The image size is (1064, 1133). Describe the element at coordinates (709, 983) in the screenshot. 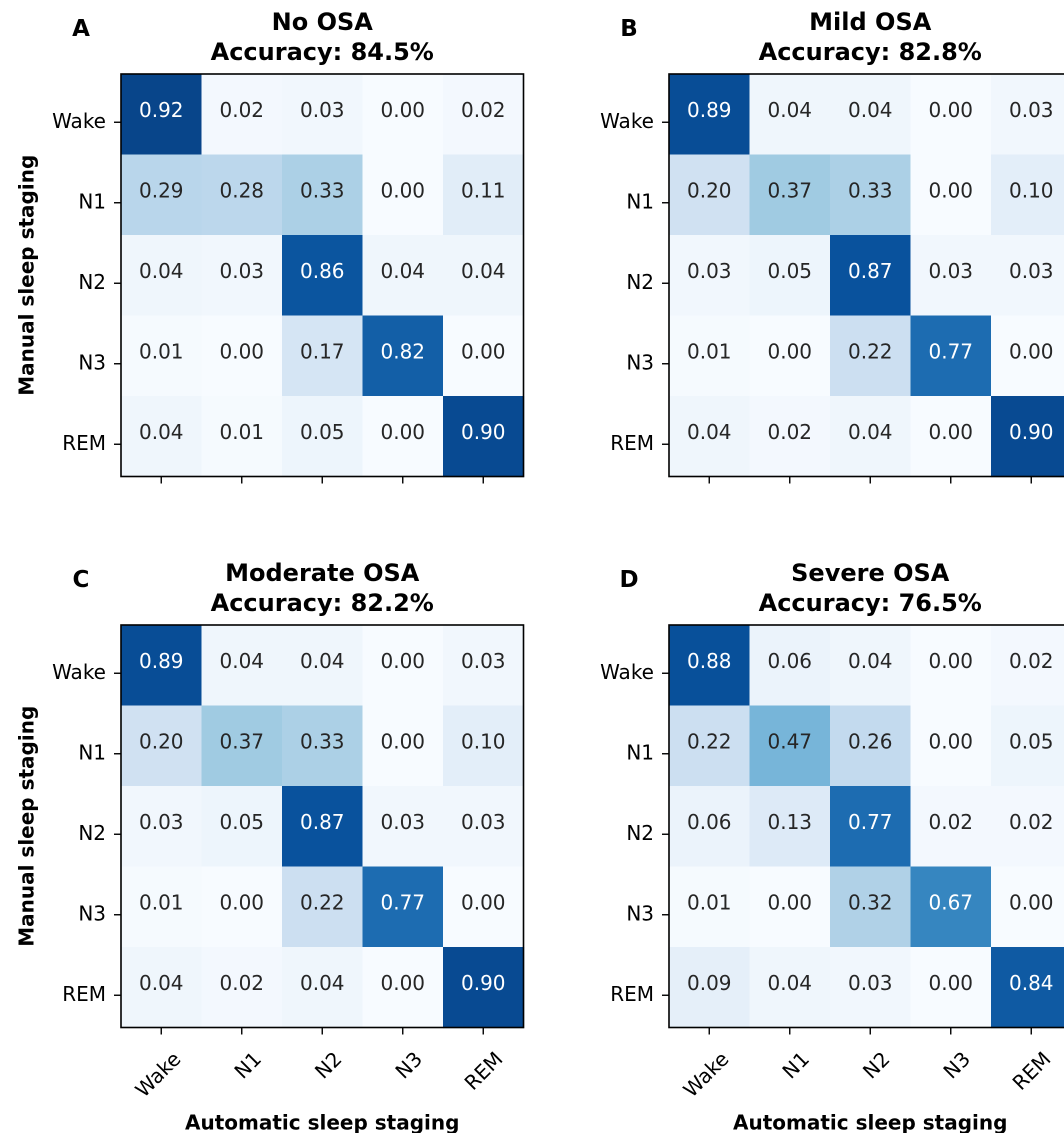

I see `cell-value-label: 0.09` at that location.